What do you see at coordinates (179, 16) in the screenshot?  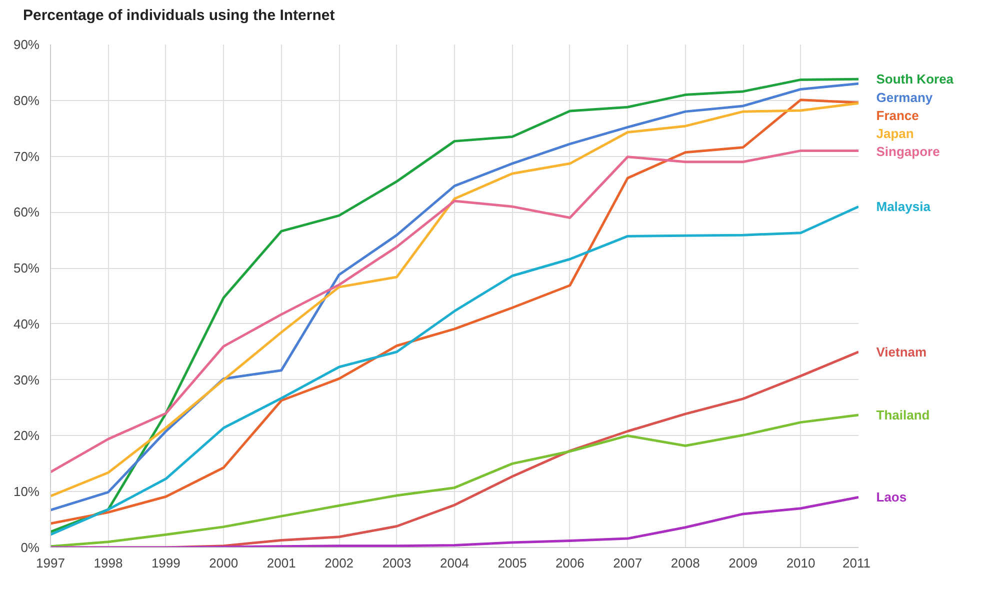 I see `chart-title: Percentage of individuals using the Internet` at bounding box center [179, 16].